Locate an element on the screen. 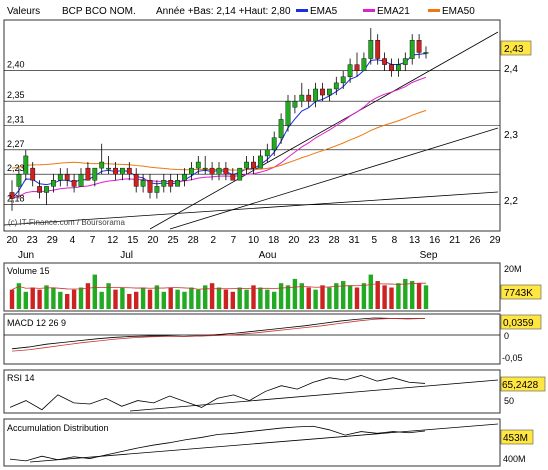  x-month-label: Aou is located at coordinates (268, 255).